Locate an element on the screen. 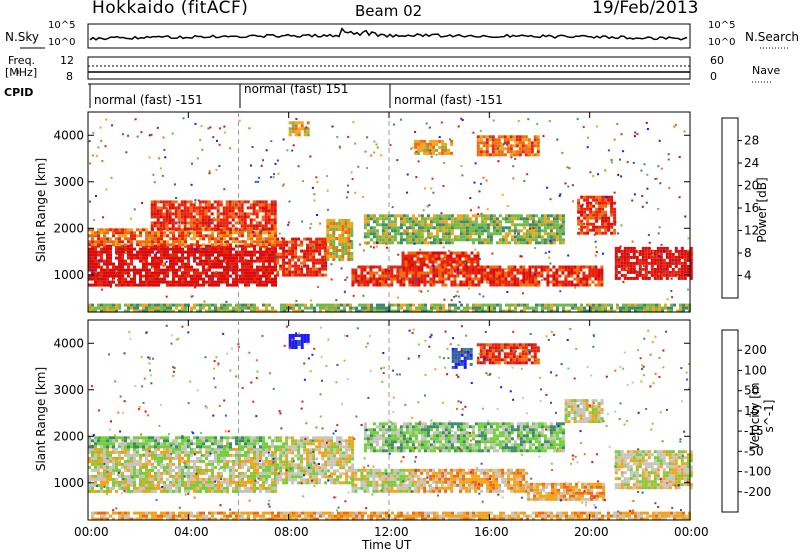  time-tick: 00:00 is located at coordinates (91, 532).